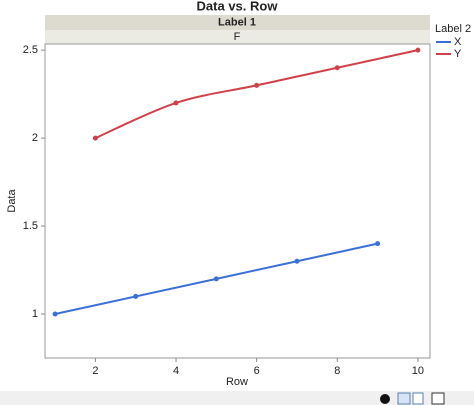  What do you see at coordinates (35, 138) in the screenshot?
I see `y-tick-label: 2` at bounding box center [35, 138].